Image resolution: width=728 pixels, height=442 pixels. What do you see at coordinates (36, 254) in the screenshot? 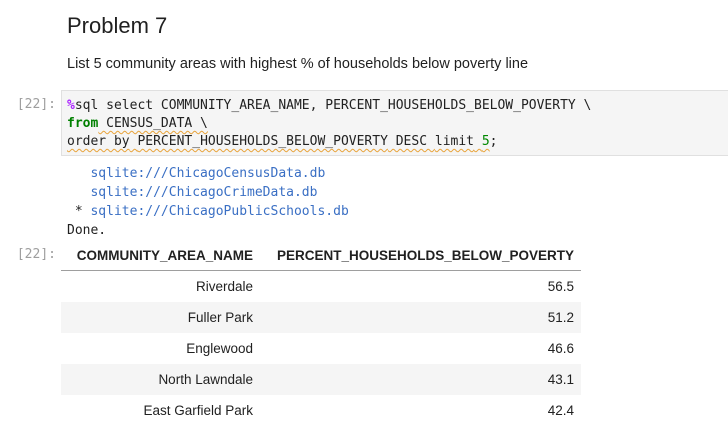
I see `output-prompt: [22]:` at bounding box center [36, 254].